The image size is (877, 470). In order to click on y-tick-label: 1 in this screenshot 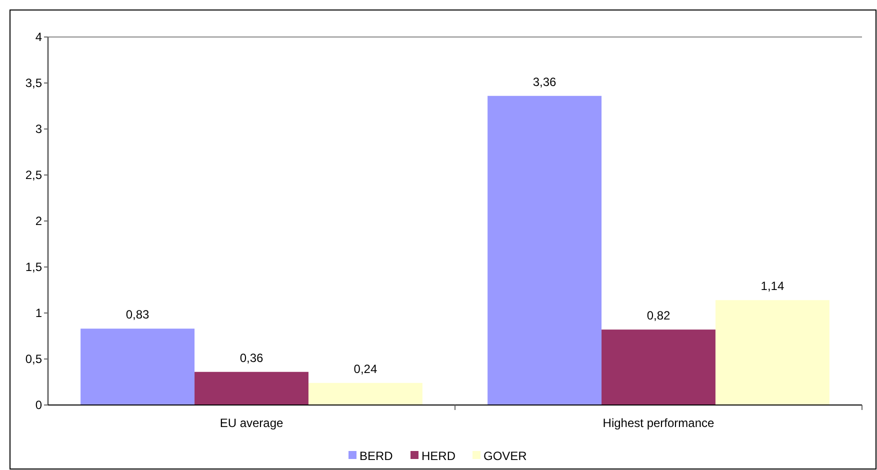, I will do `click(38, 313)`.